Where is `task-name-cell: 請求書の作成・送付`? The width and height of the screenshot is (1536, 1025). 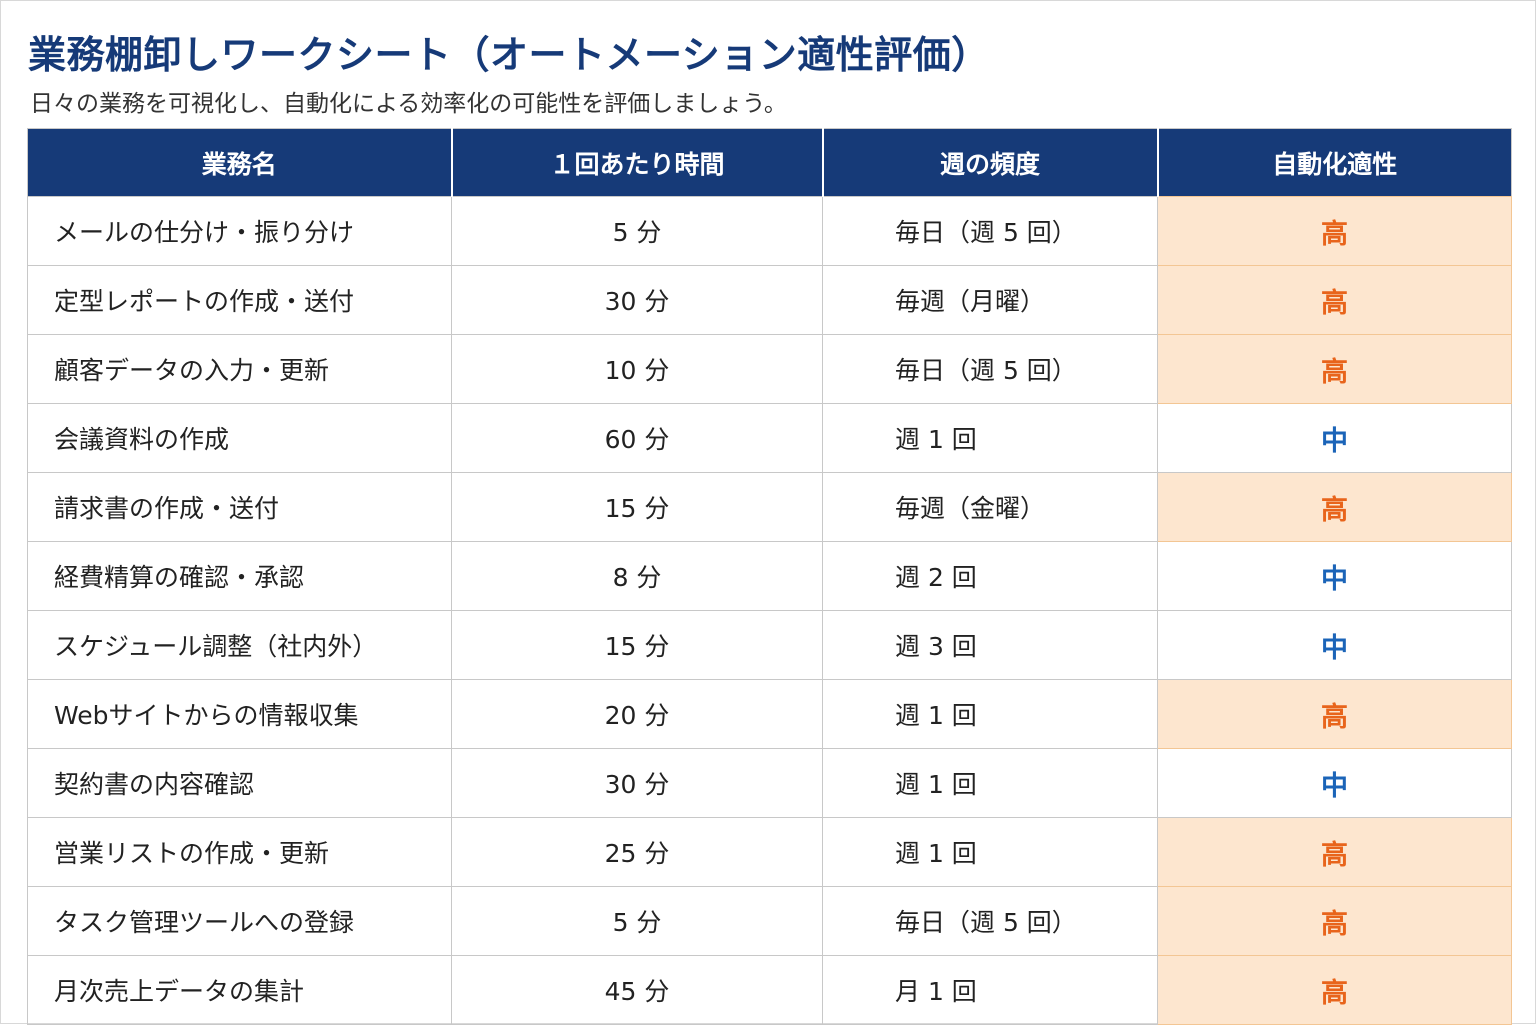 task-name-cell: 請求書の作成・送付 is located at coordinates (239, 507).